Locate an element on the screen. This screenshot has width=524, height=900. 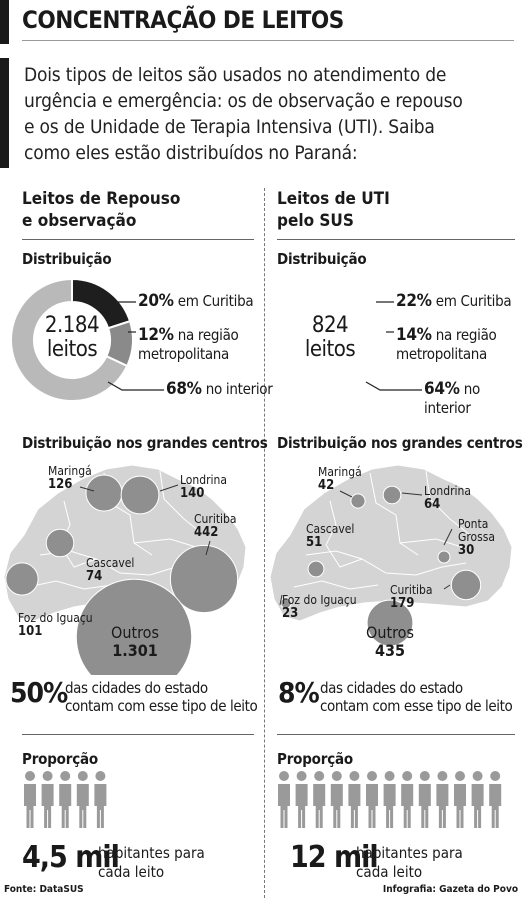
city-name: Londrina is located at coordinates (447, 491).